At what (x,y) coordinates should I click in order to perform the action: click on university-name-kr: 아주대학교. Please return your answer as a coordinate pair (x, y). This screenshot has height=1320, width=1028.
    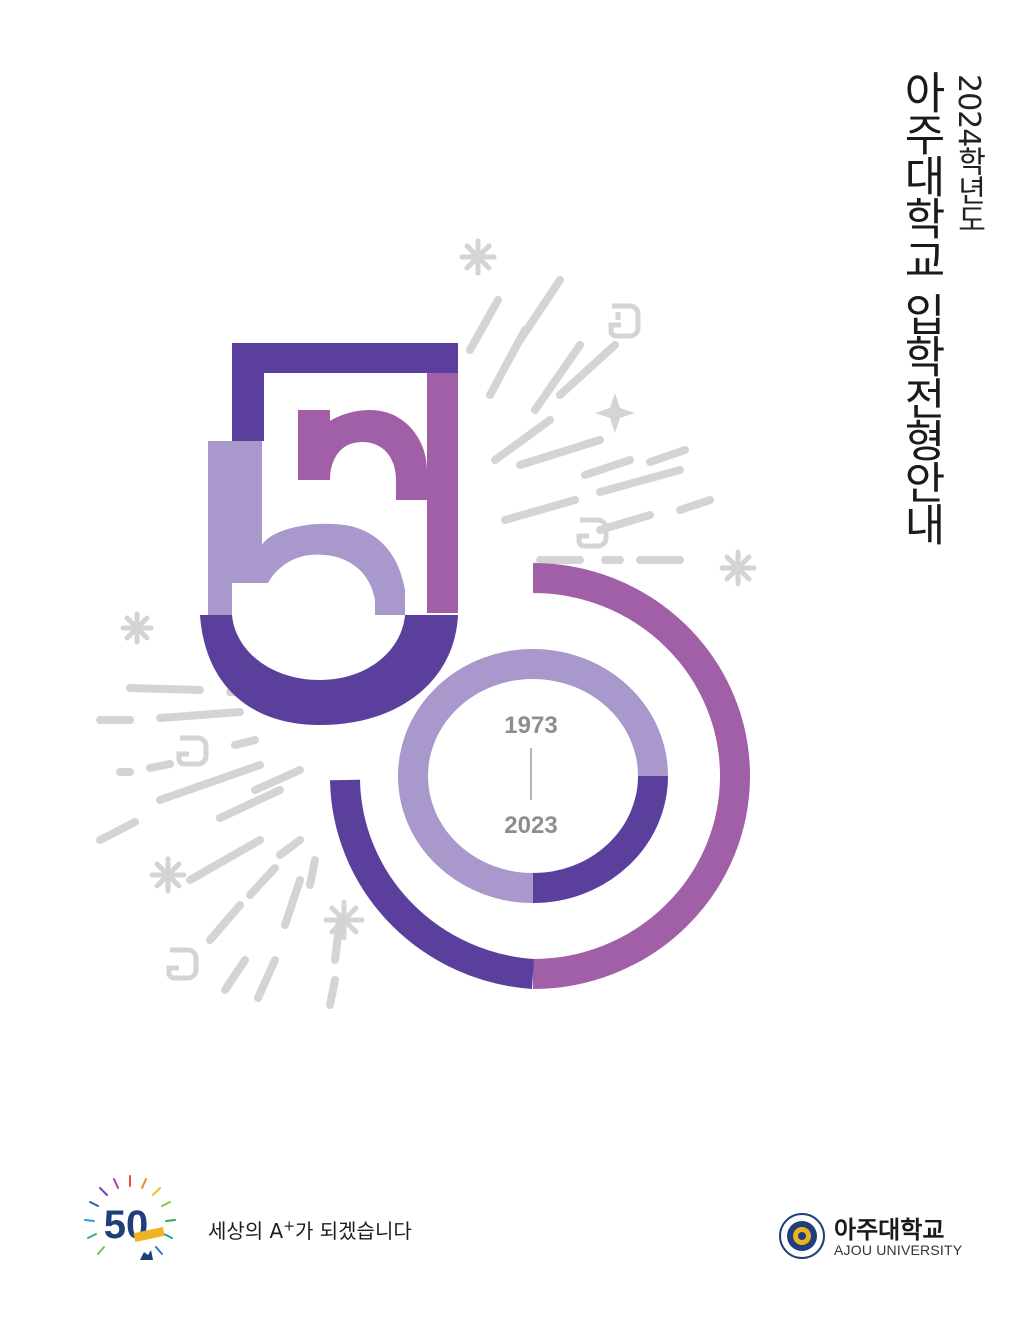
    Looking at the image, I should click on (889, 1230).